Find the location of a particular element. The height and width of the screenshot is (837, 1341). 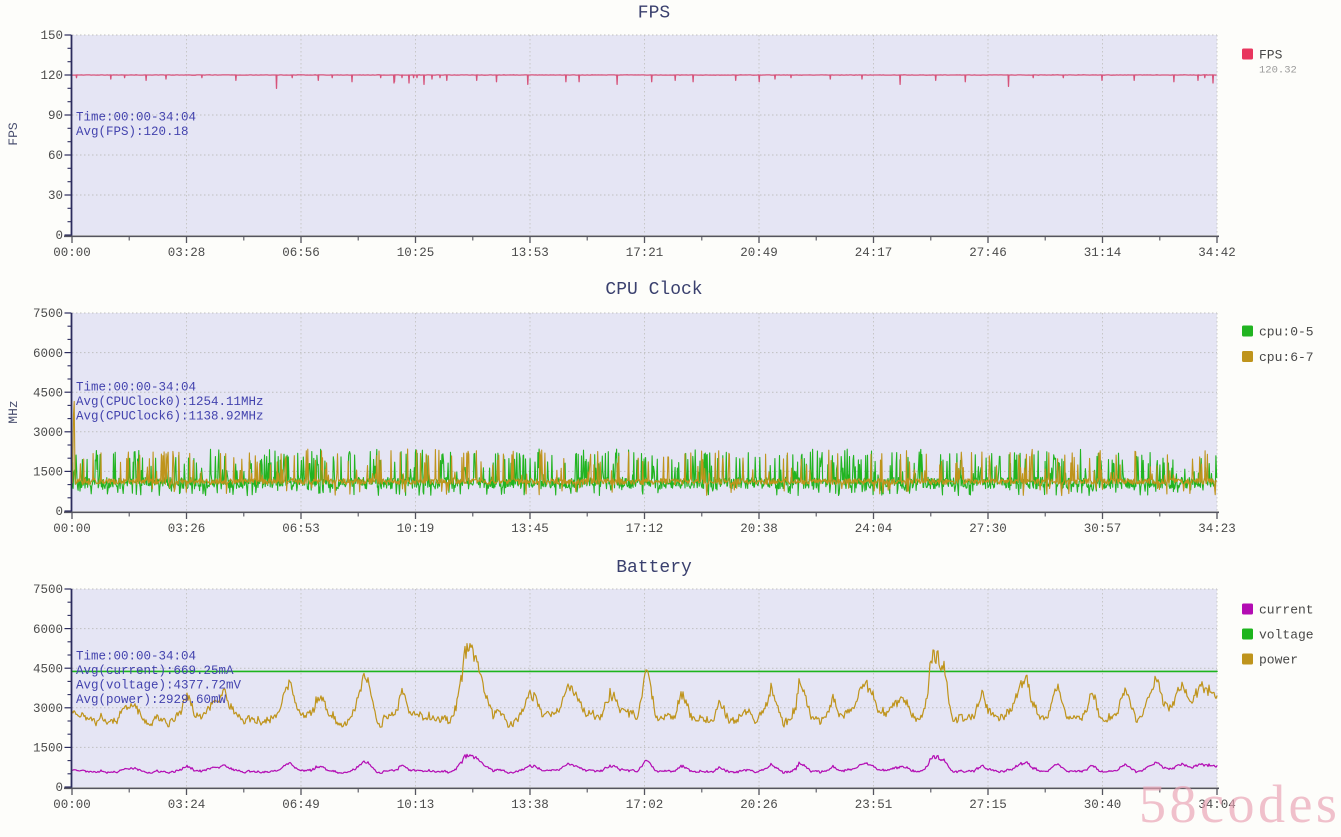

svg-text: Avg(FPS):120.18 is located at coordinates (132, 132).